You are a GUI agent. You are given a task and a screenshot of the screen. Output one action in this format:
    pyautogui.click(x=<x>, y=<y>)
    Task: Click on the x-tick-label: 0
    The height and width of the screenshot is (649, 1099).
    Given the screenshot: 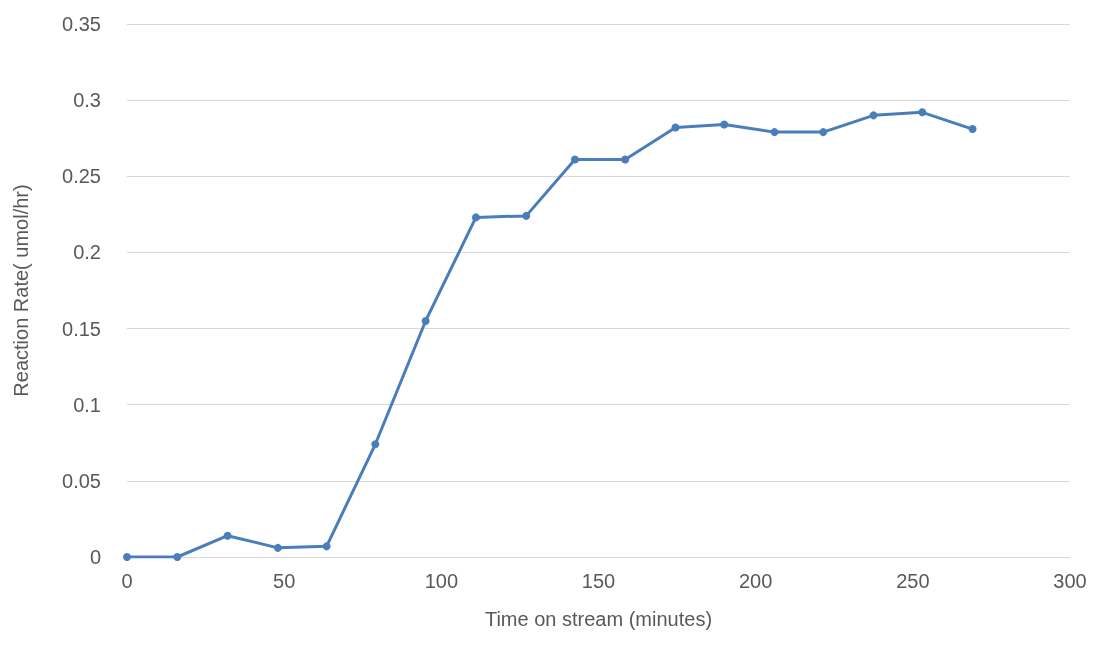 What is the action you would take?
    pyautogui.click(x=127, y=581)
    